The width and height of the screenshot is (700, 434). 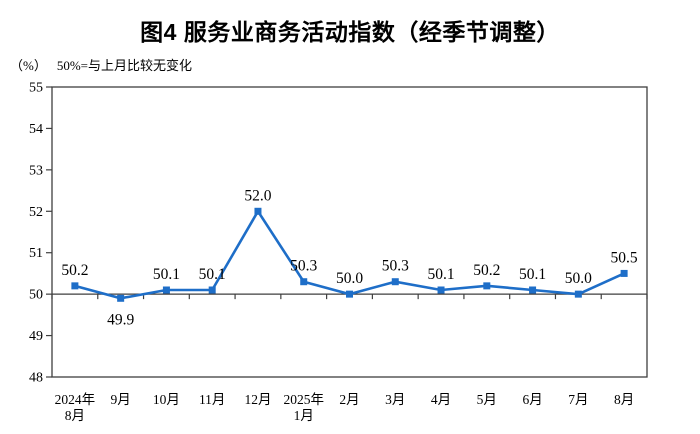 I want to click on x-axis-label: 2月, so click(x=349, y=399).